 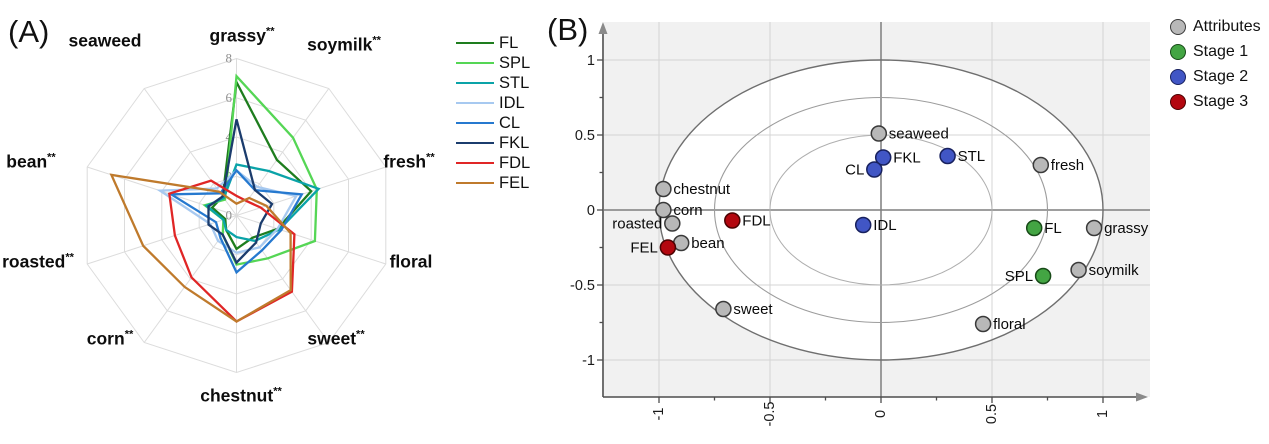 I want to click on radar-legend-item-STL: STL, so click(x=493, y=83).